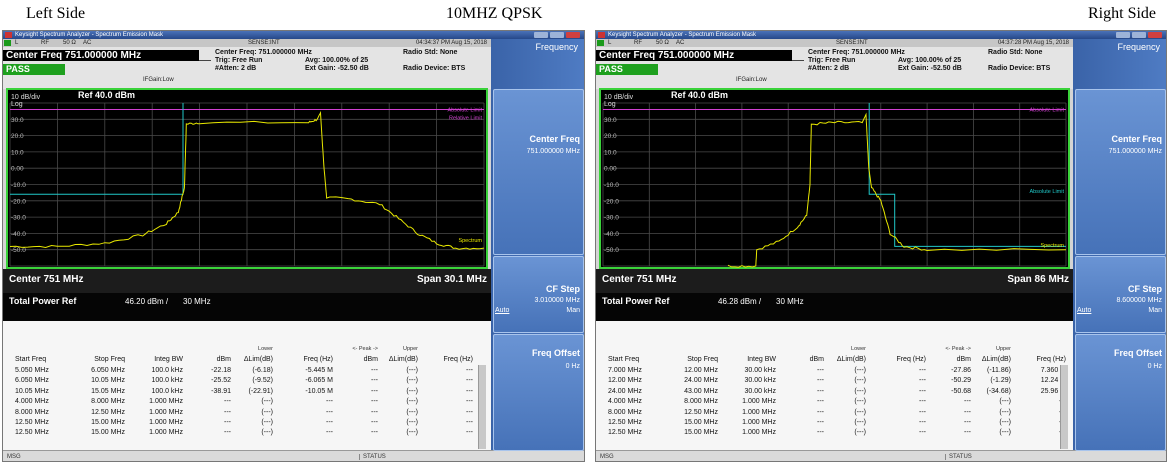 Image resolution: width=1167 pixels, height=464 pixels. Describe the element at coordinates (1053, 391) in the screenshot. I see `table-cell: 25.96 M` at that location.